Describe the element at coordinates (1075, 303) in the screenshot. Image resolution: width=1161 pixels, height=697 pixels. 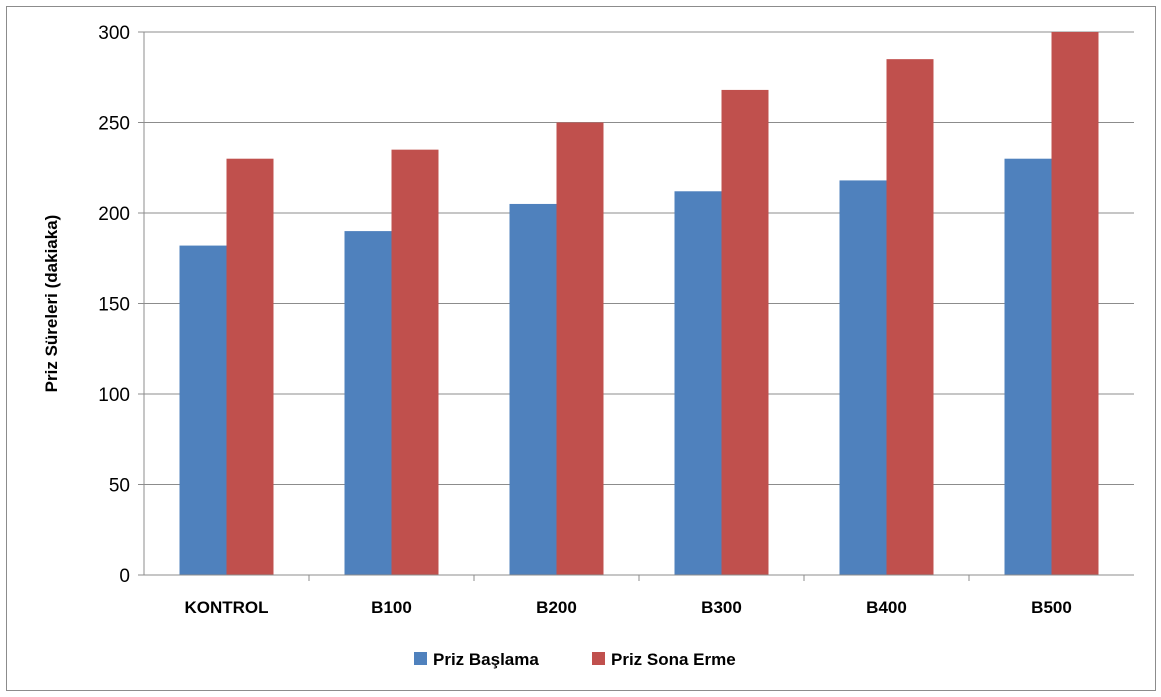
I see `bar-priz-sona-erme-b500` at that location.